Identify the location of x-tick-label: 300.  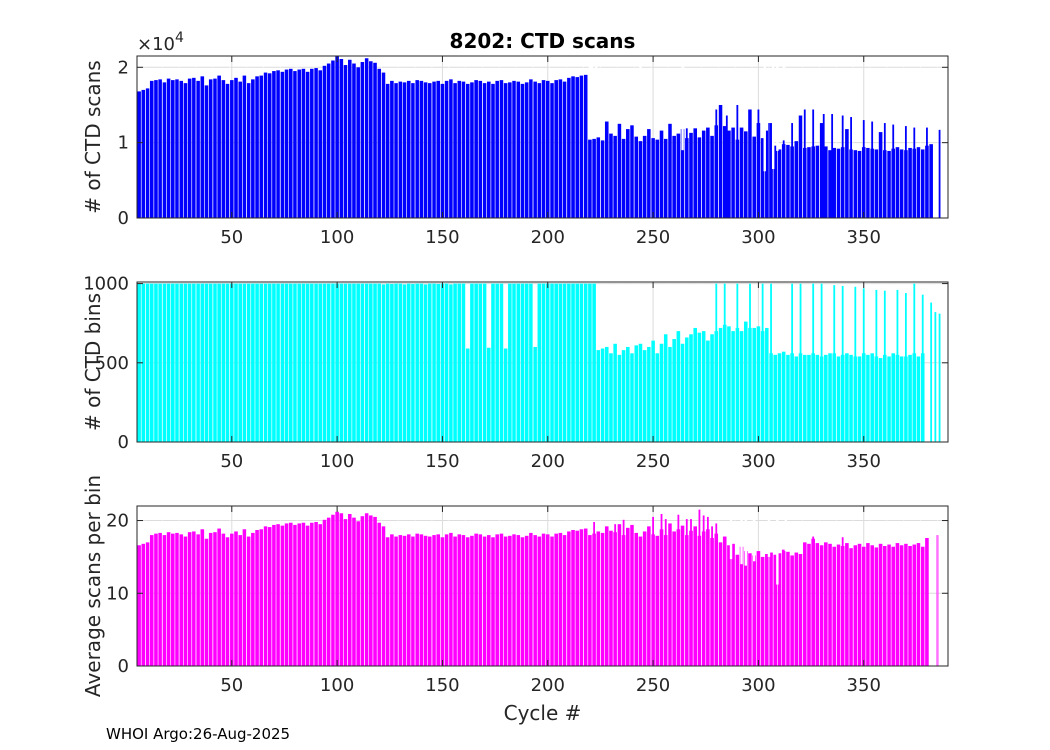
(758, 461).